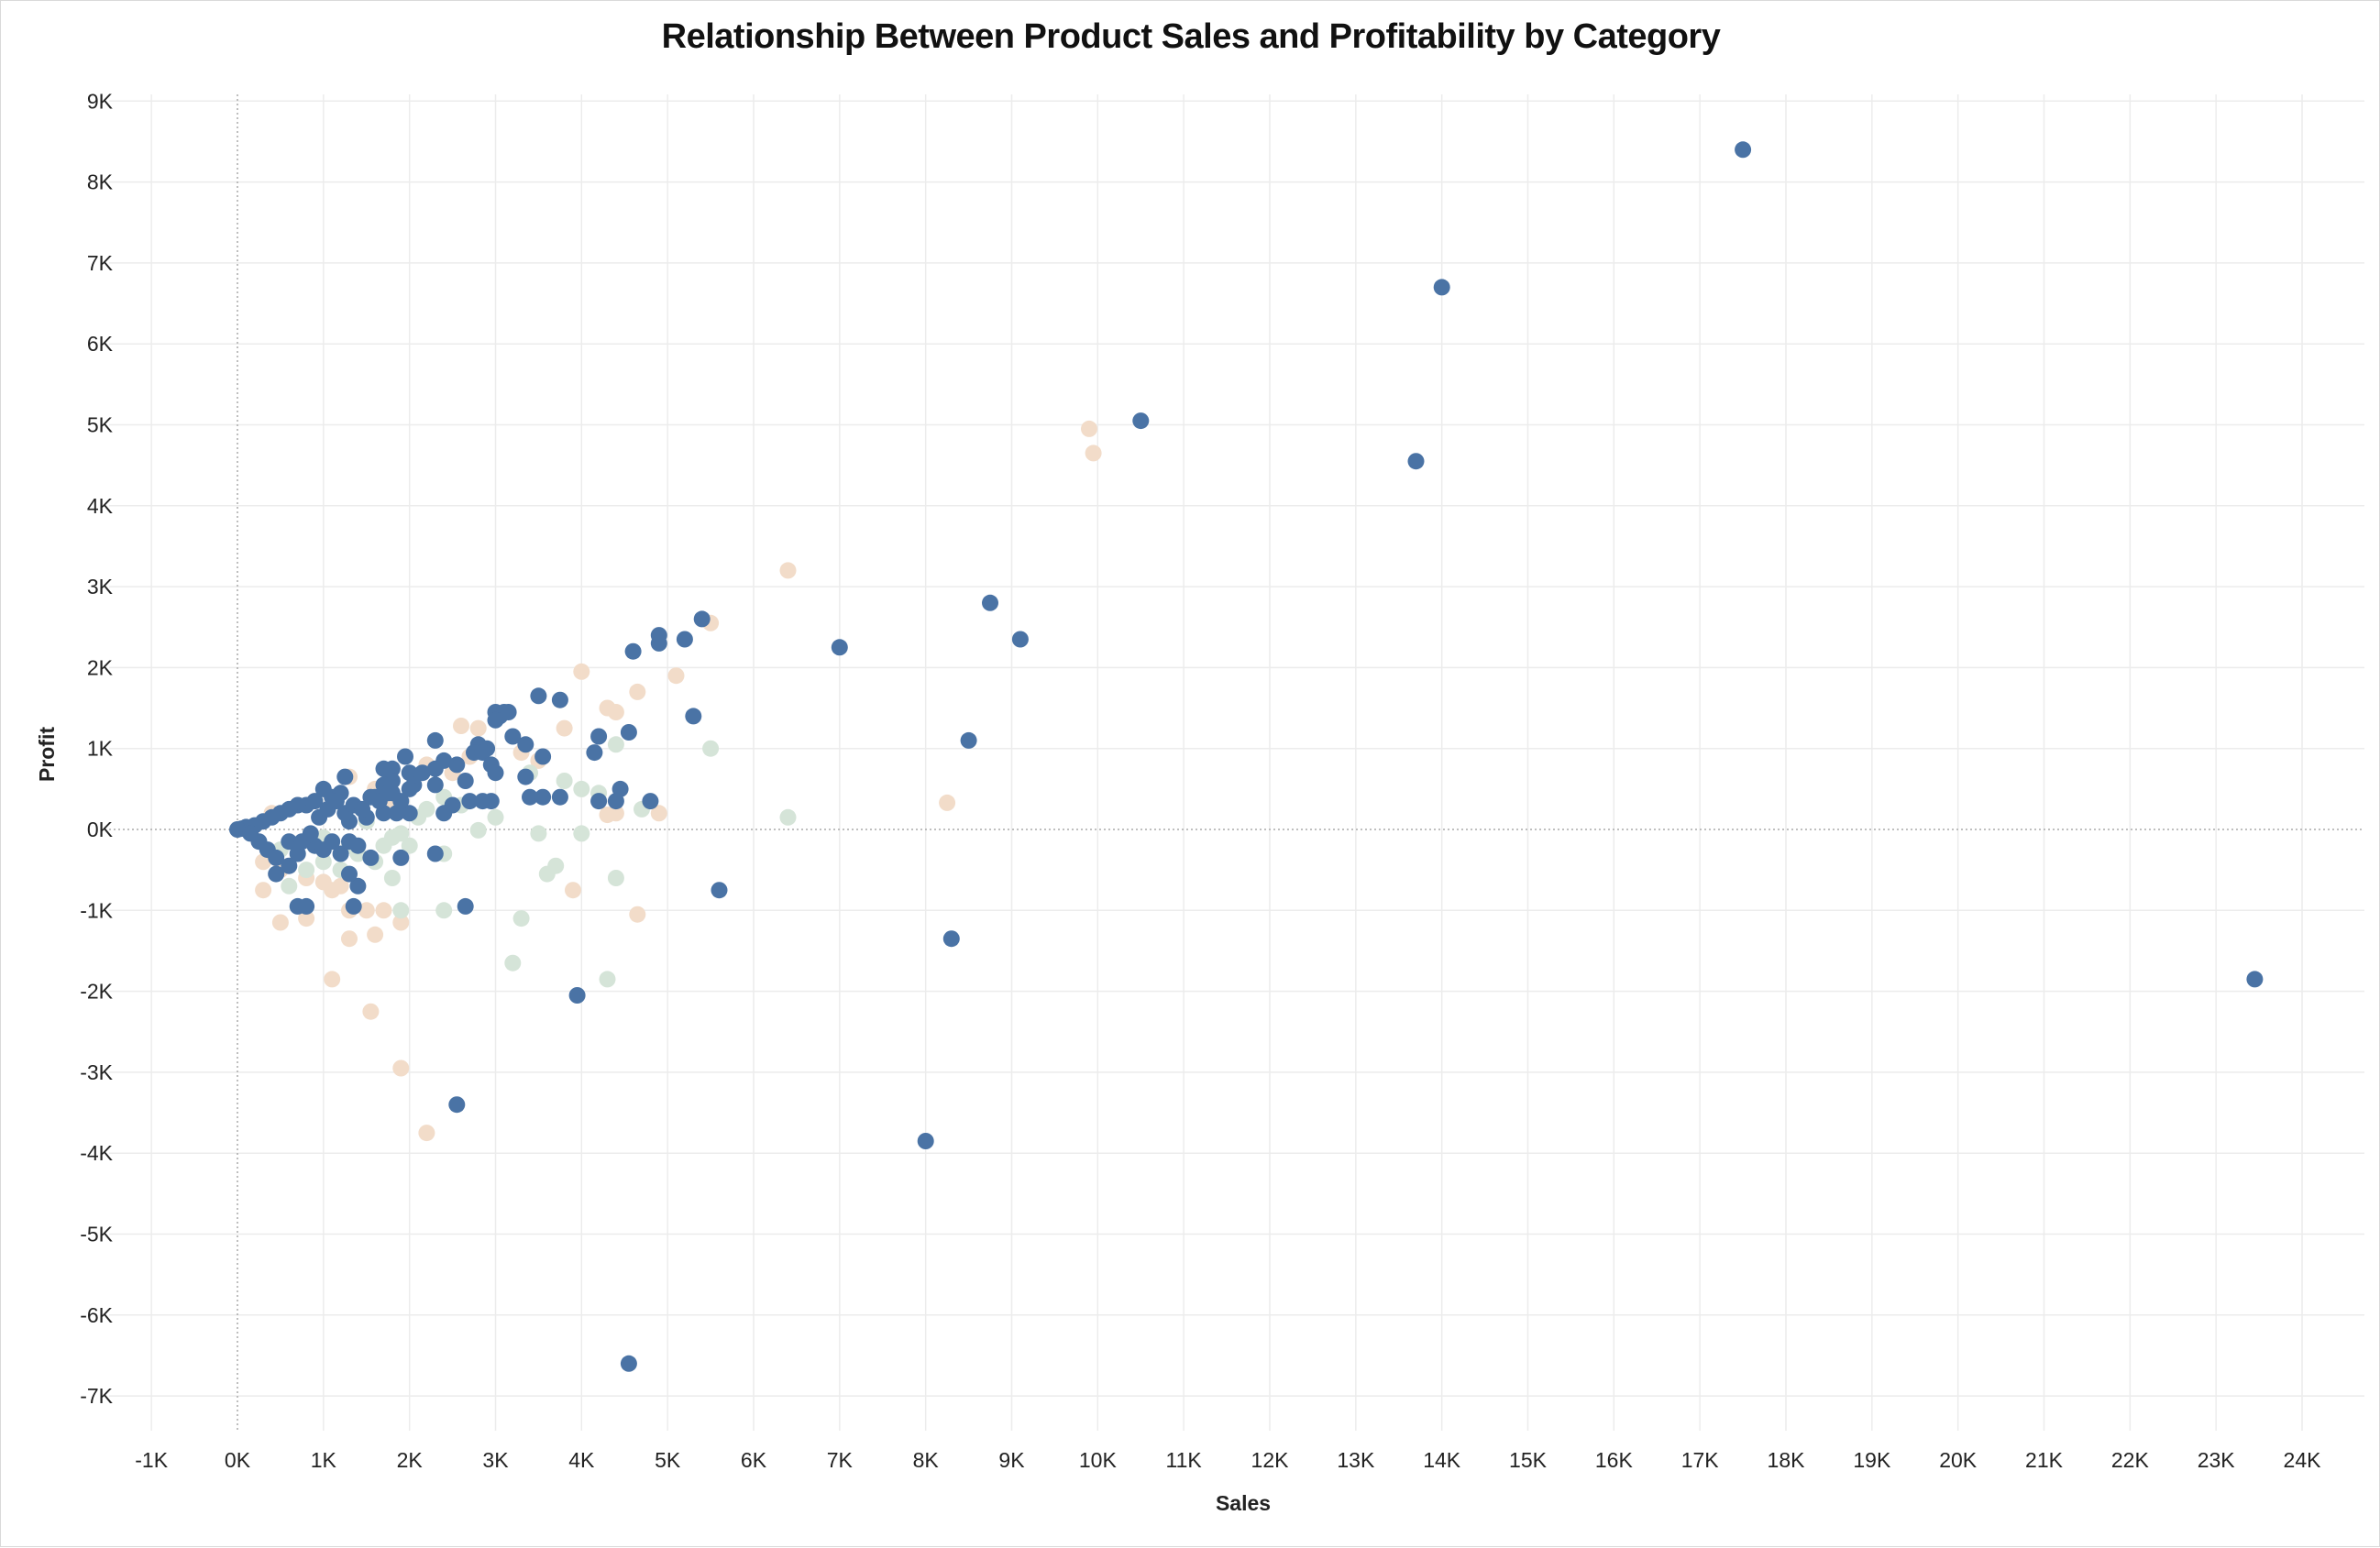 The image size is (2380, 1548). Describe the element at coordinates (100, 101) in the screenshot. I see `y-tick-label: 9K` at that location.